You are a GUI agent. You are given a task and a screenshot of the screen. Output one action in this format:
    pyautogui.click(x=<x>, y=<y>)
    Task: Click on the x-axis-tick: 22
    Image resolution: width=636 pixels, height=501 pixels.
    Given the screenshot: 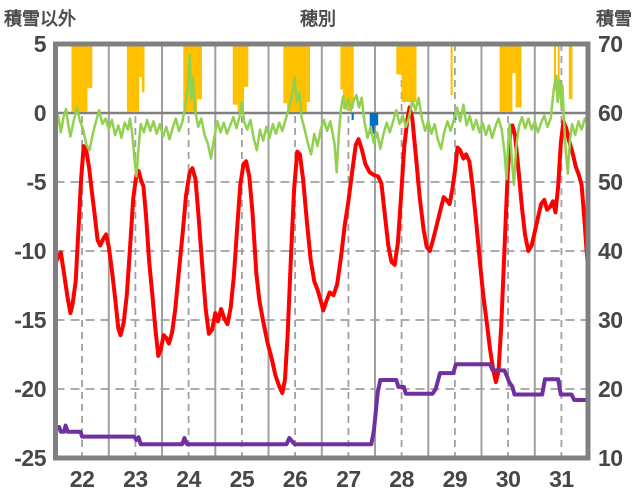 What is the action you would take?
    pyautogui.click(x=82, y=479)
    